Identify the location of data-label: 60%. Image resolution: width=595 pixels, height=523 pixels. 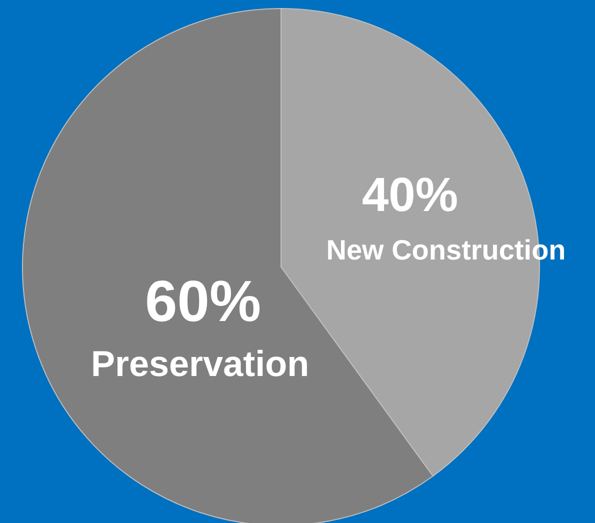
(203, 301).